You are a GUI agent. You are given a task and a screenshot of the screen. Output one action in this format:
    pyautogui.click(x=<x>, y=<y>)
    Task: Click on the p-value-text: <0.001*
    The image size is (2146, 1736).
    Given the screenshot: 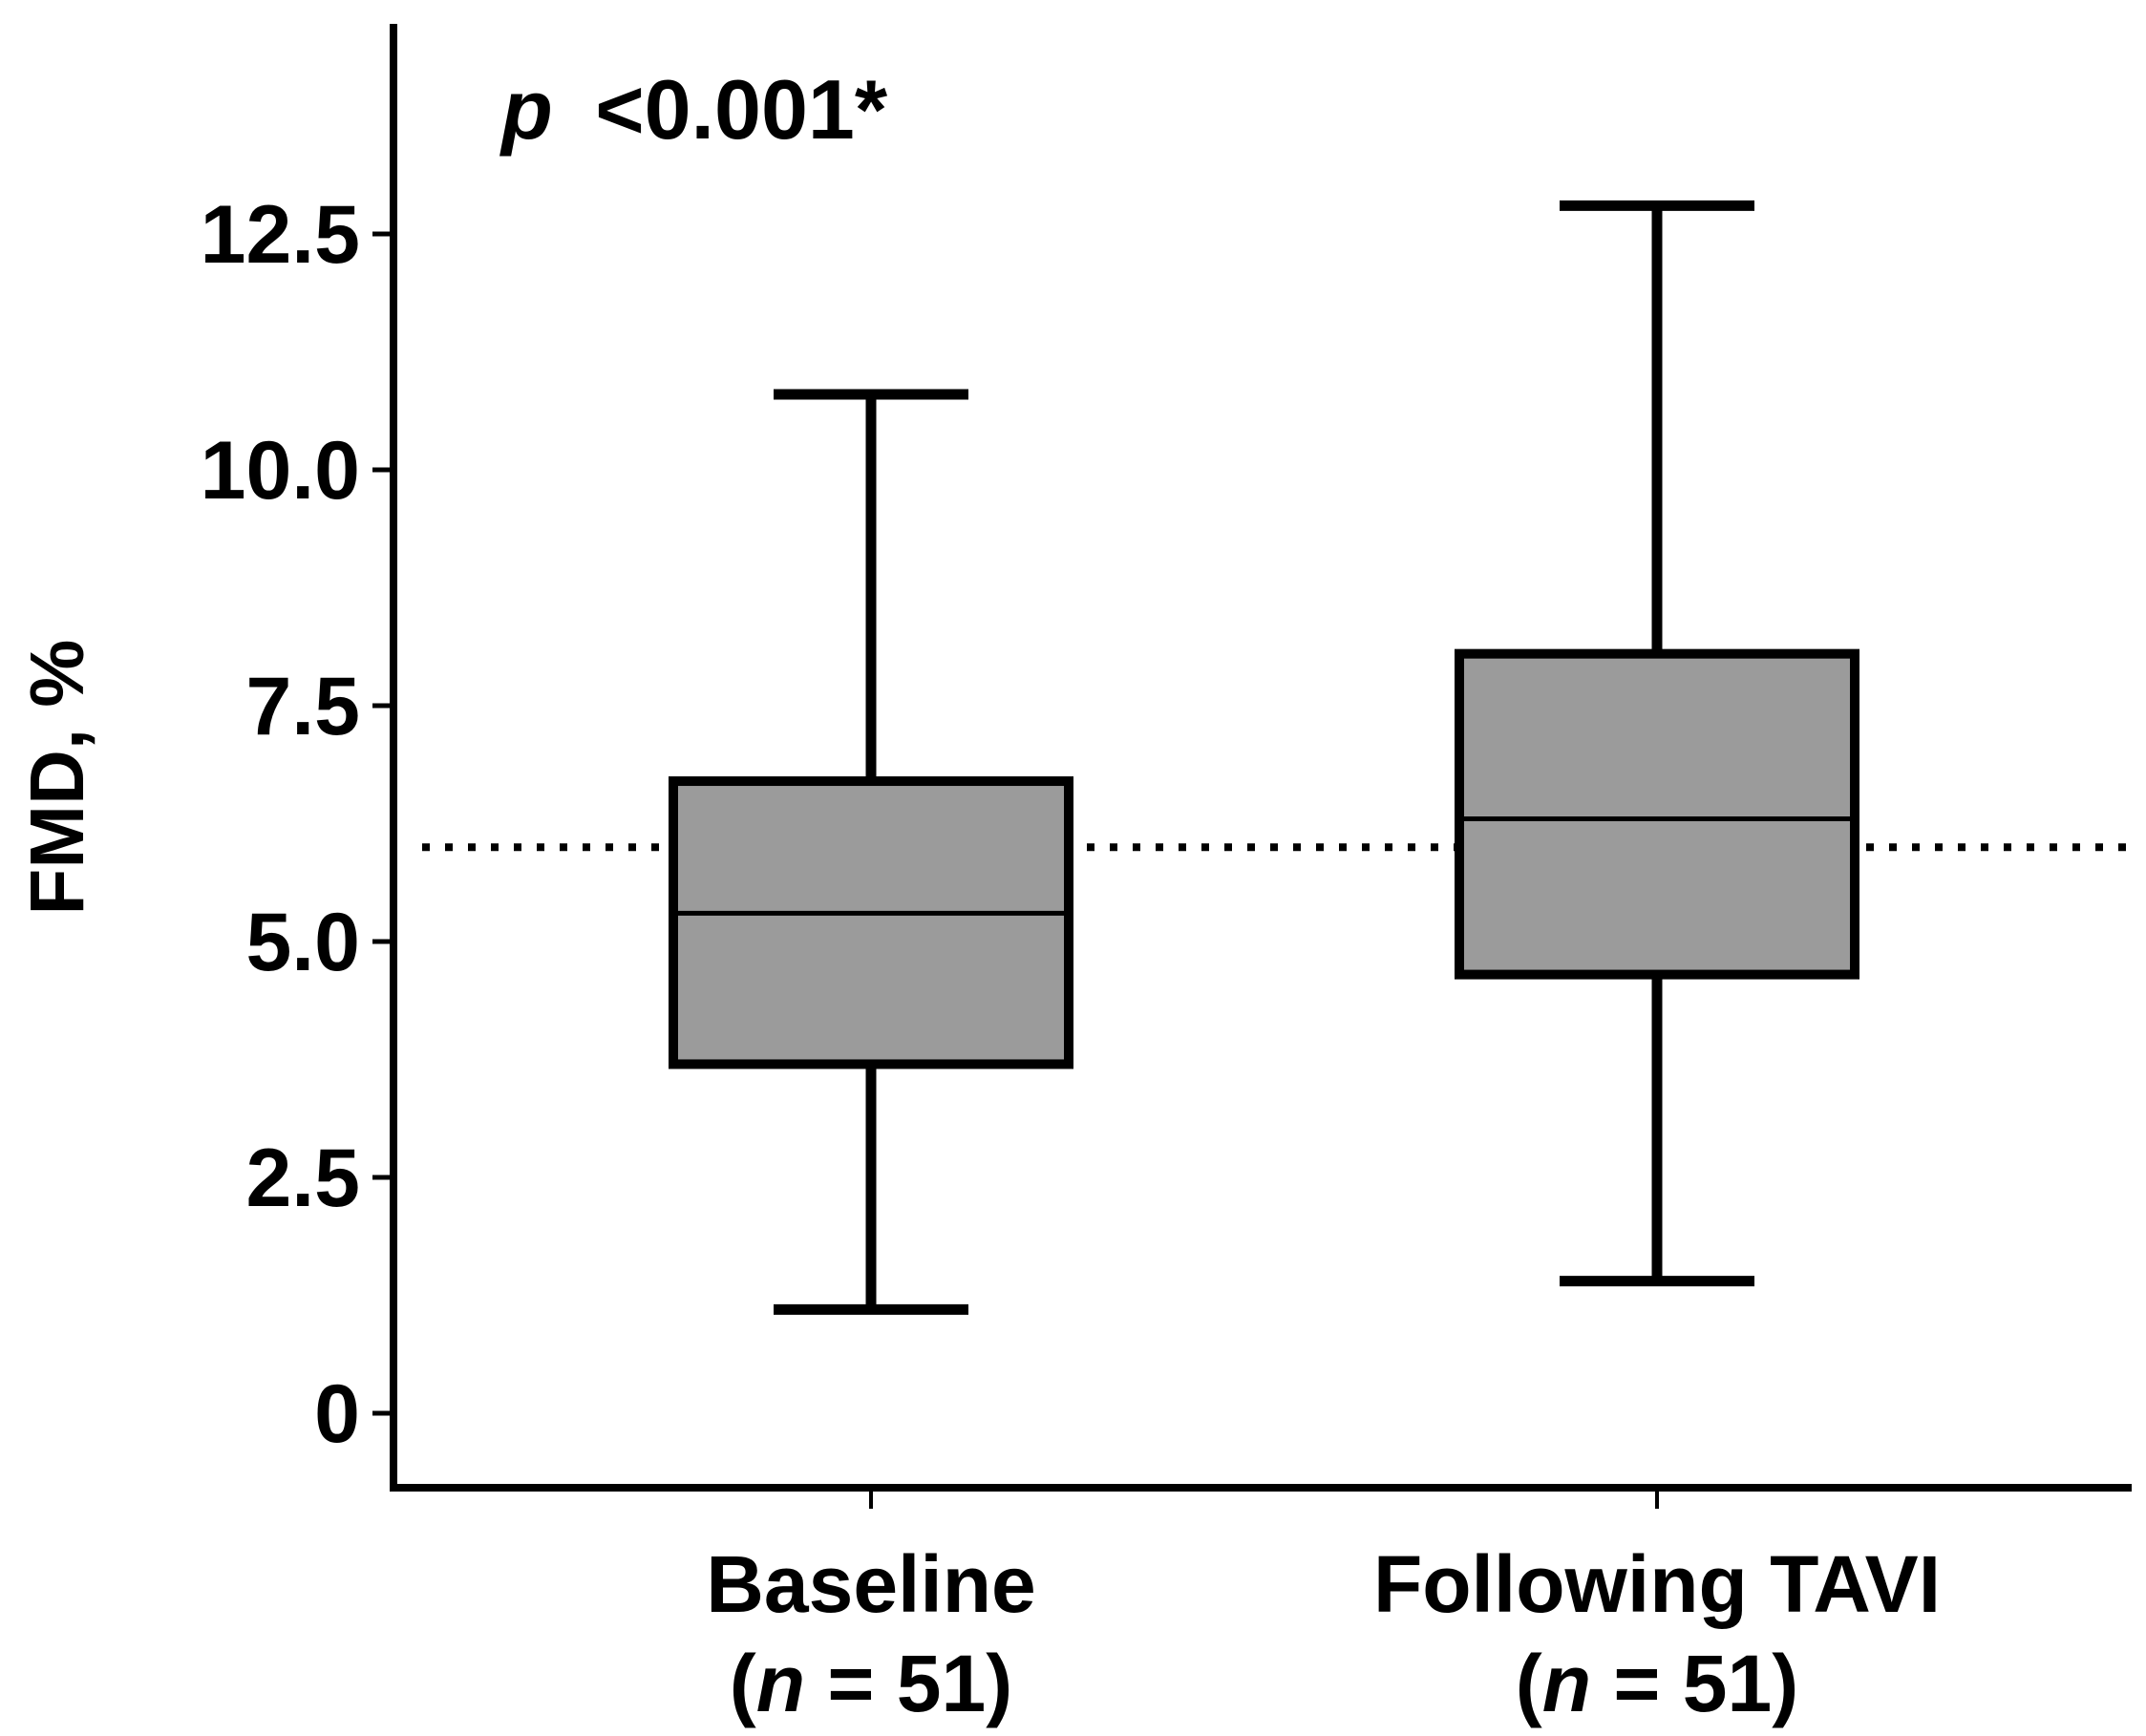 What is the action you would take?
    pyautogui.click(x=741, y=109)
    